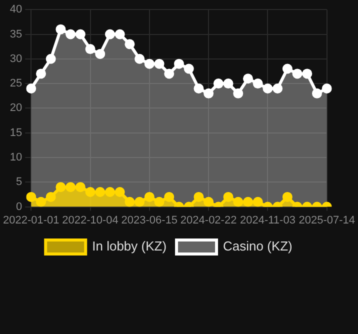  Describe the element at coordinates (327, 220) in the screenshot. I see `x-tick-label: 2025-07-14` at that location.